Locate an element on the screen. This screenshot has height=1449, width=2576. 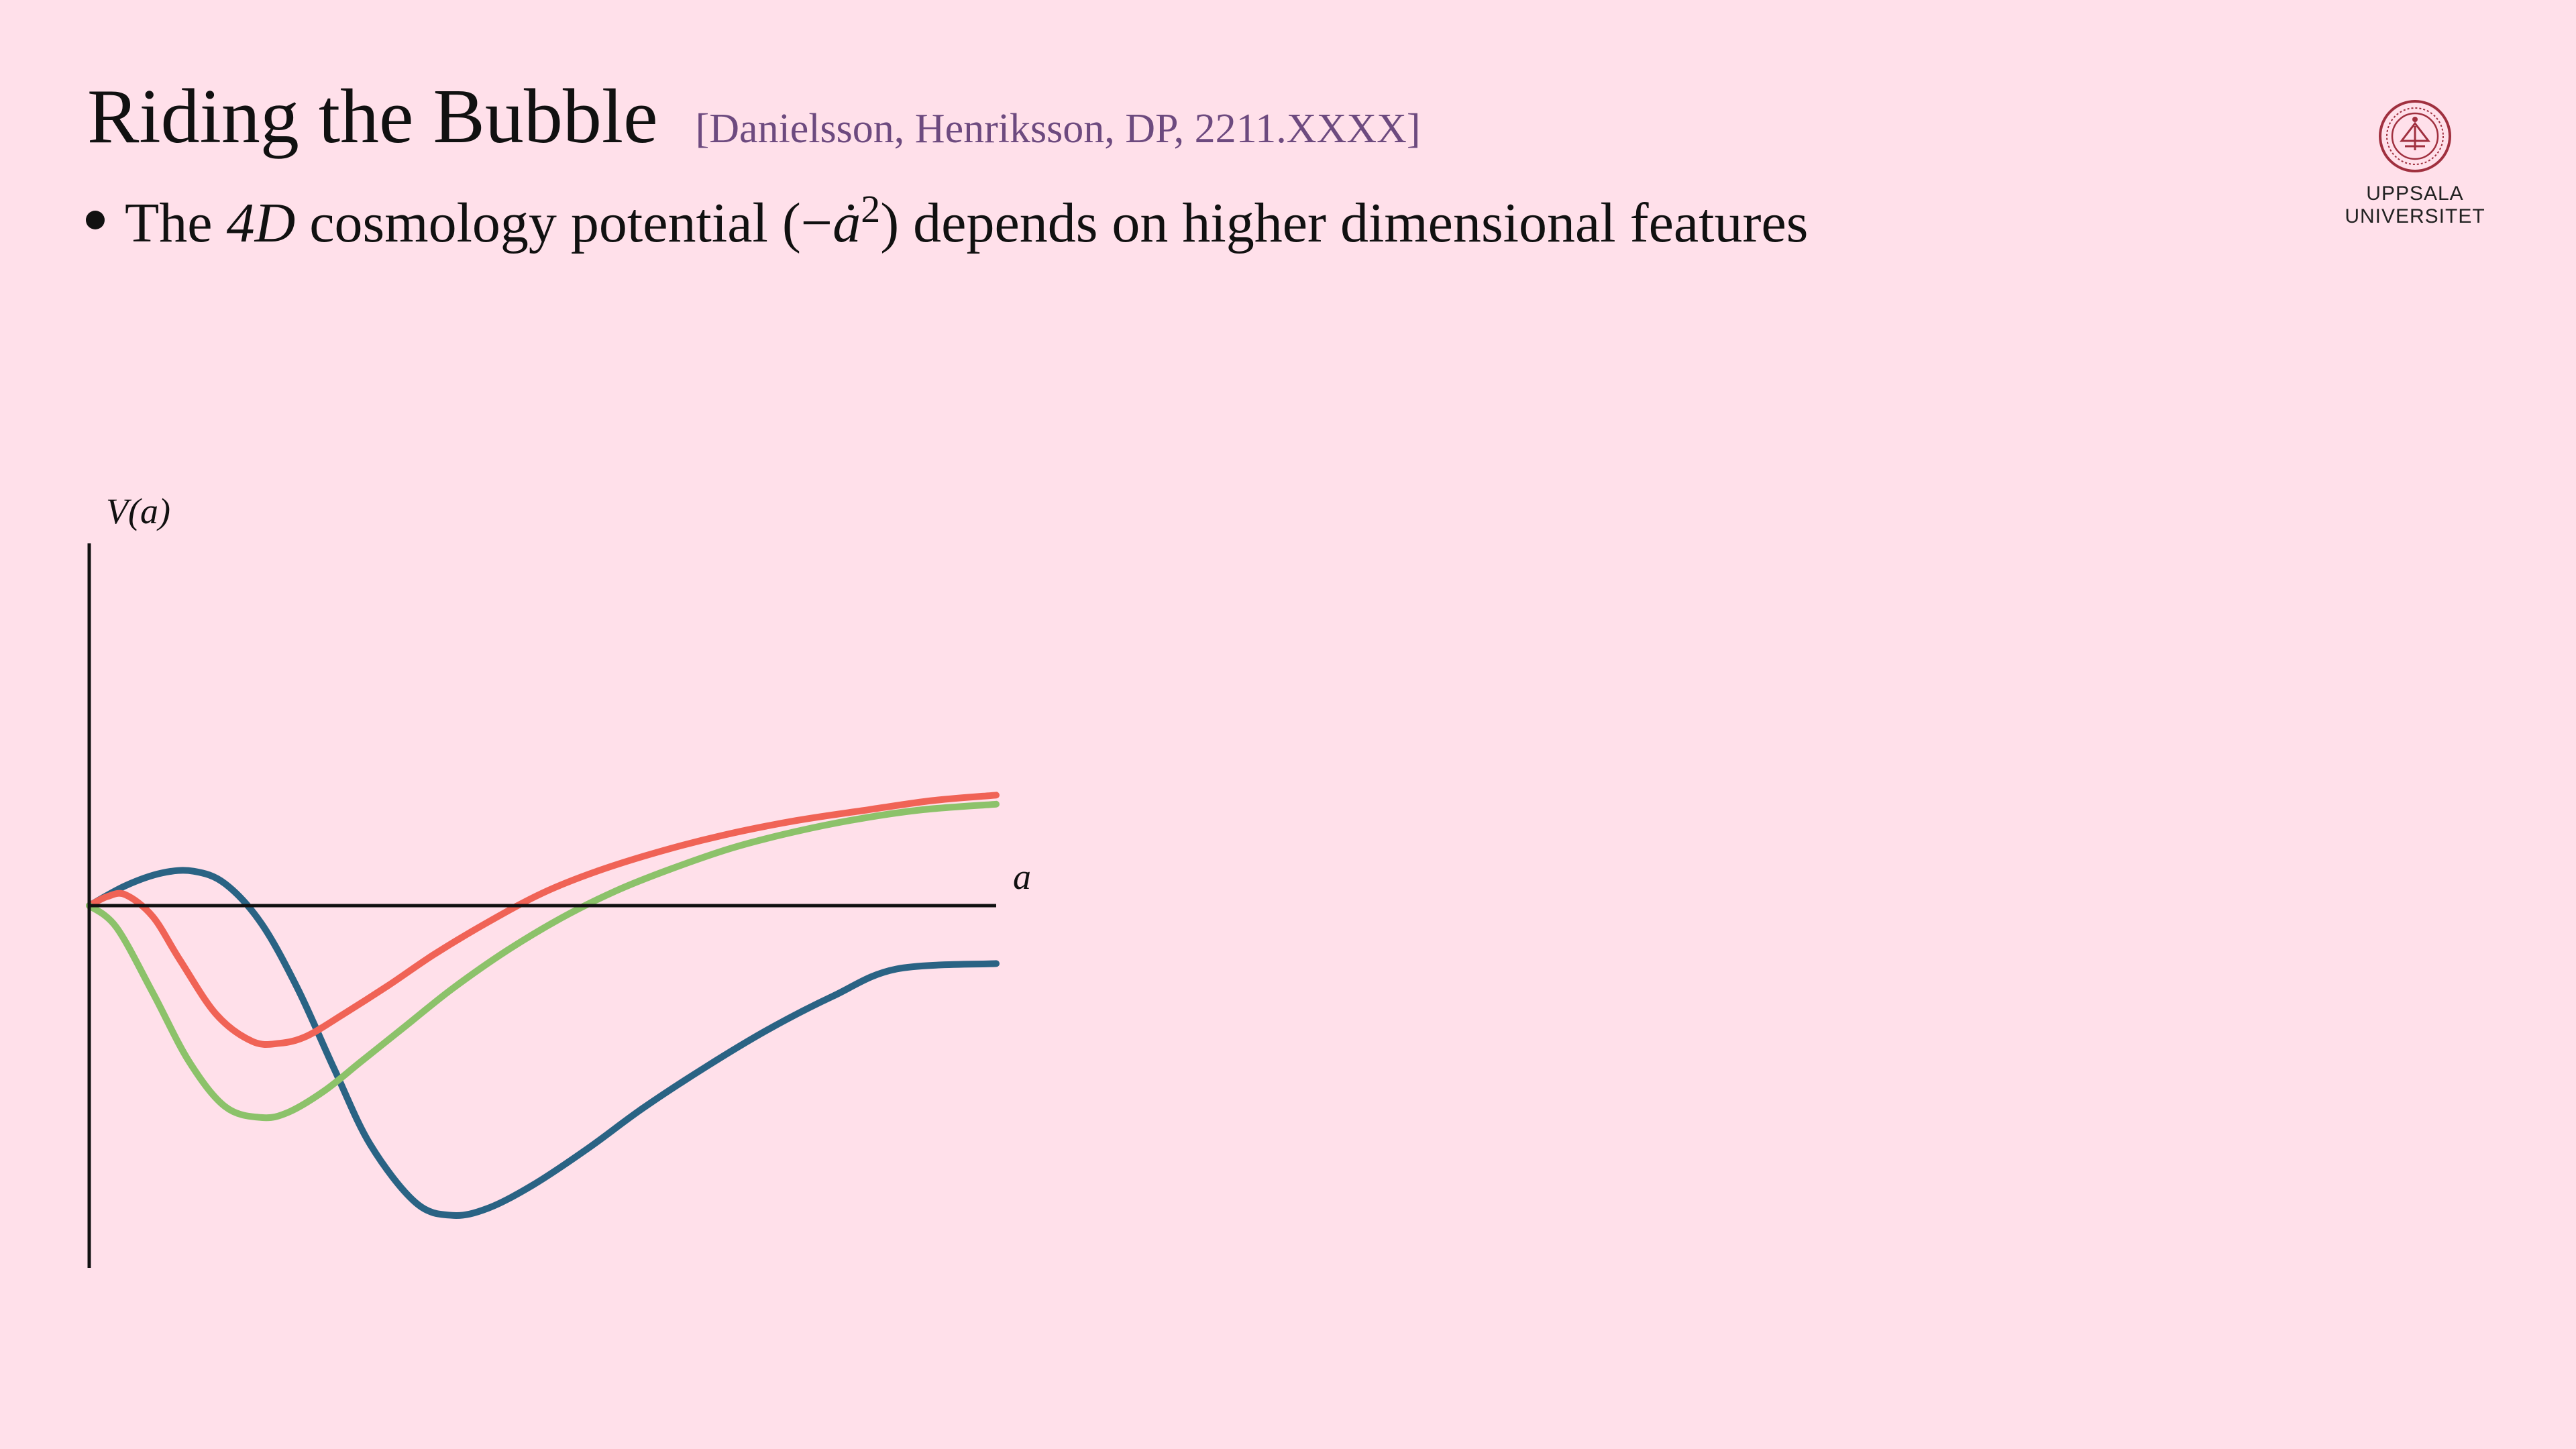
university-name-line2: UNIVERSITET is located at coordinates (2415, 216).